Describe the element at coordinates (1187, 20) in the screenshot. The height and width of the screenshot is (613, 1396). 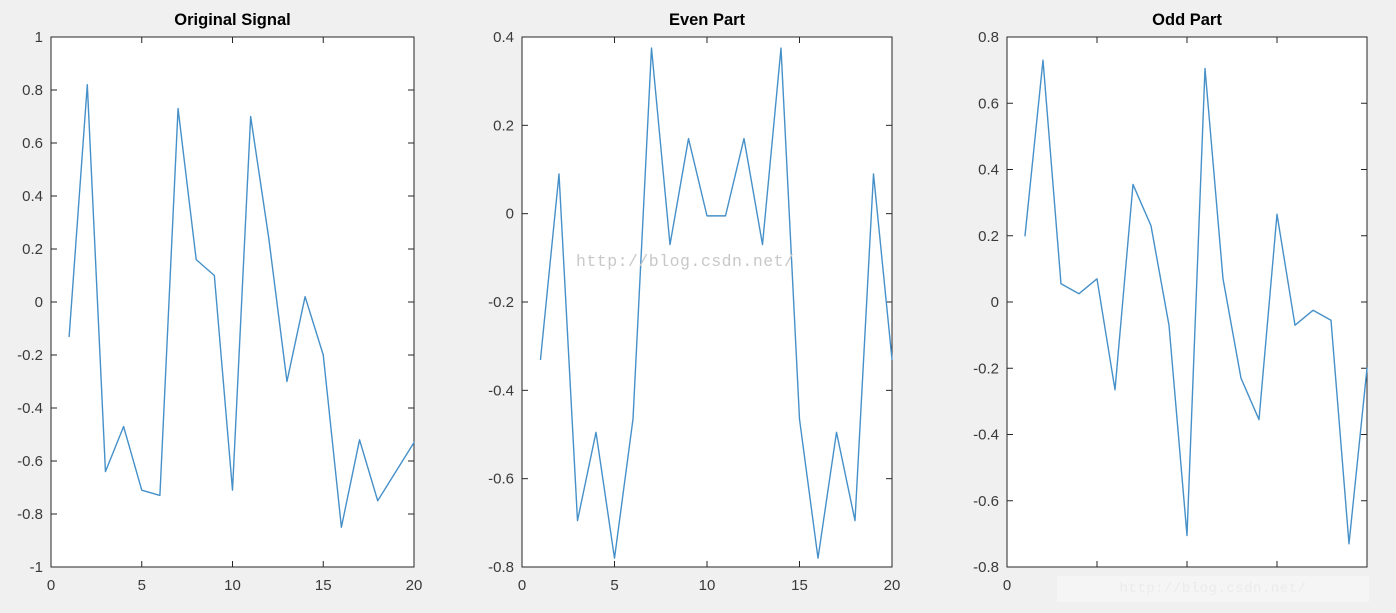
I see `plot-title-odd-part: Odd Part` at that location.